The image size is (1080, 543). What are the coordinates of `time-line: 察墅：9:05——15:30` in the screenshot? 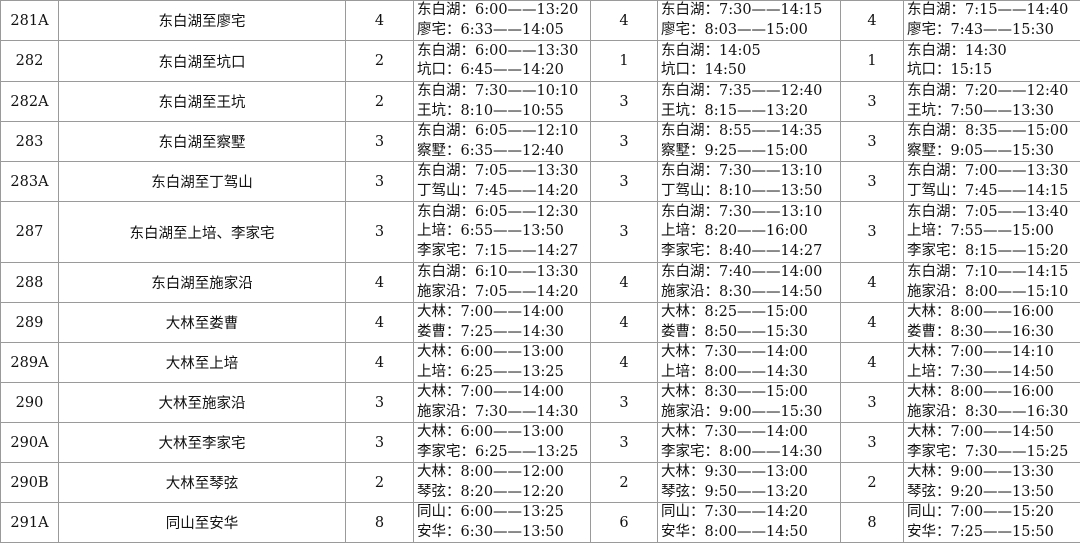 It's located at (993, 152).